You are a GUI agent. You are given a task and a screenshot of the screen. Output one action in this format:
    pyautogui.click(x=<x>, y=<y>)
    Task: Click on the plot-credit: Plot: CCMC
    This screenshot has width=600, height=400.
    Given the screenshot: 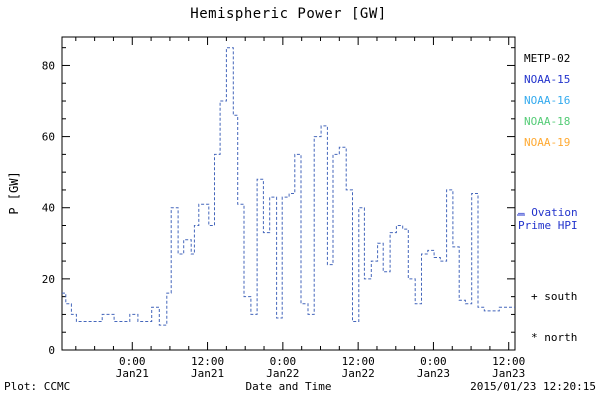 What is the action you would take?
    pyautogui.click(x=37, y=386)
    